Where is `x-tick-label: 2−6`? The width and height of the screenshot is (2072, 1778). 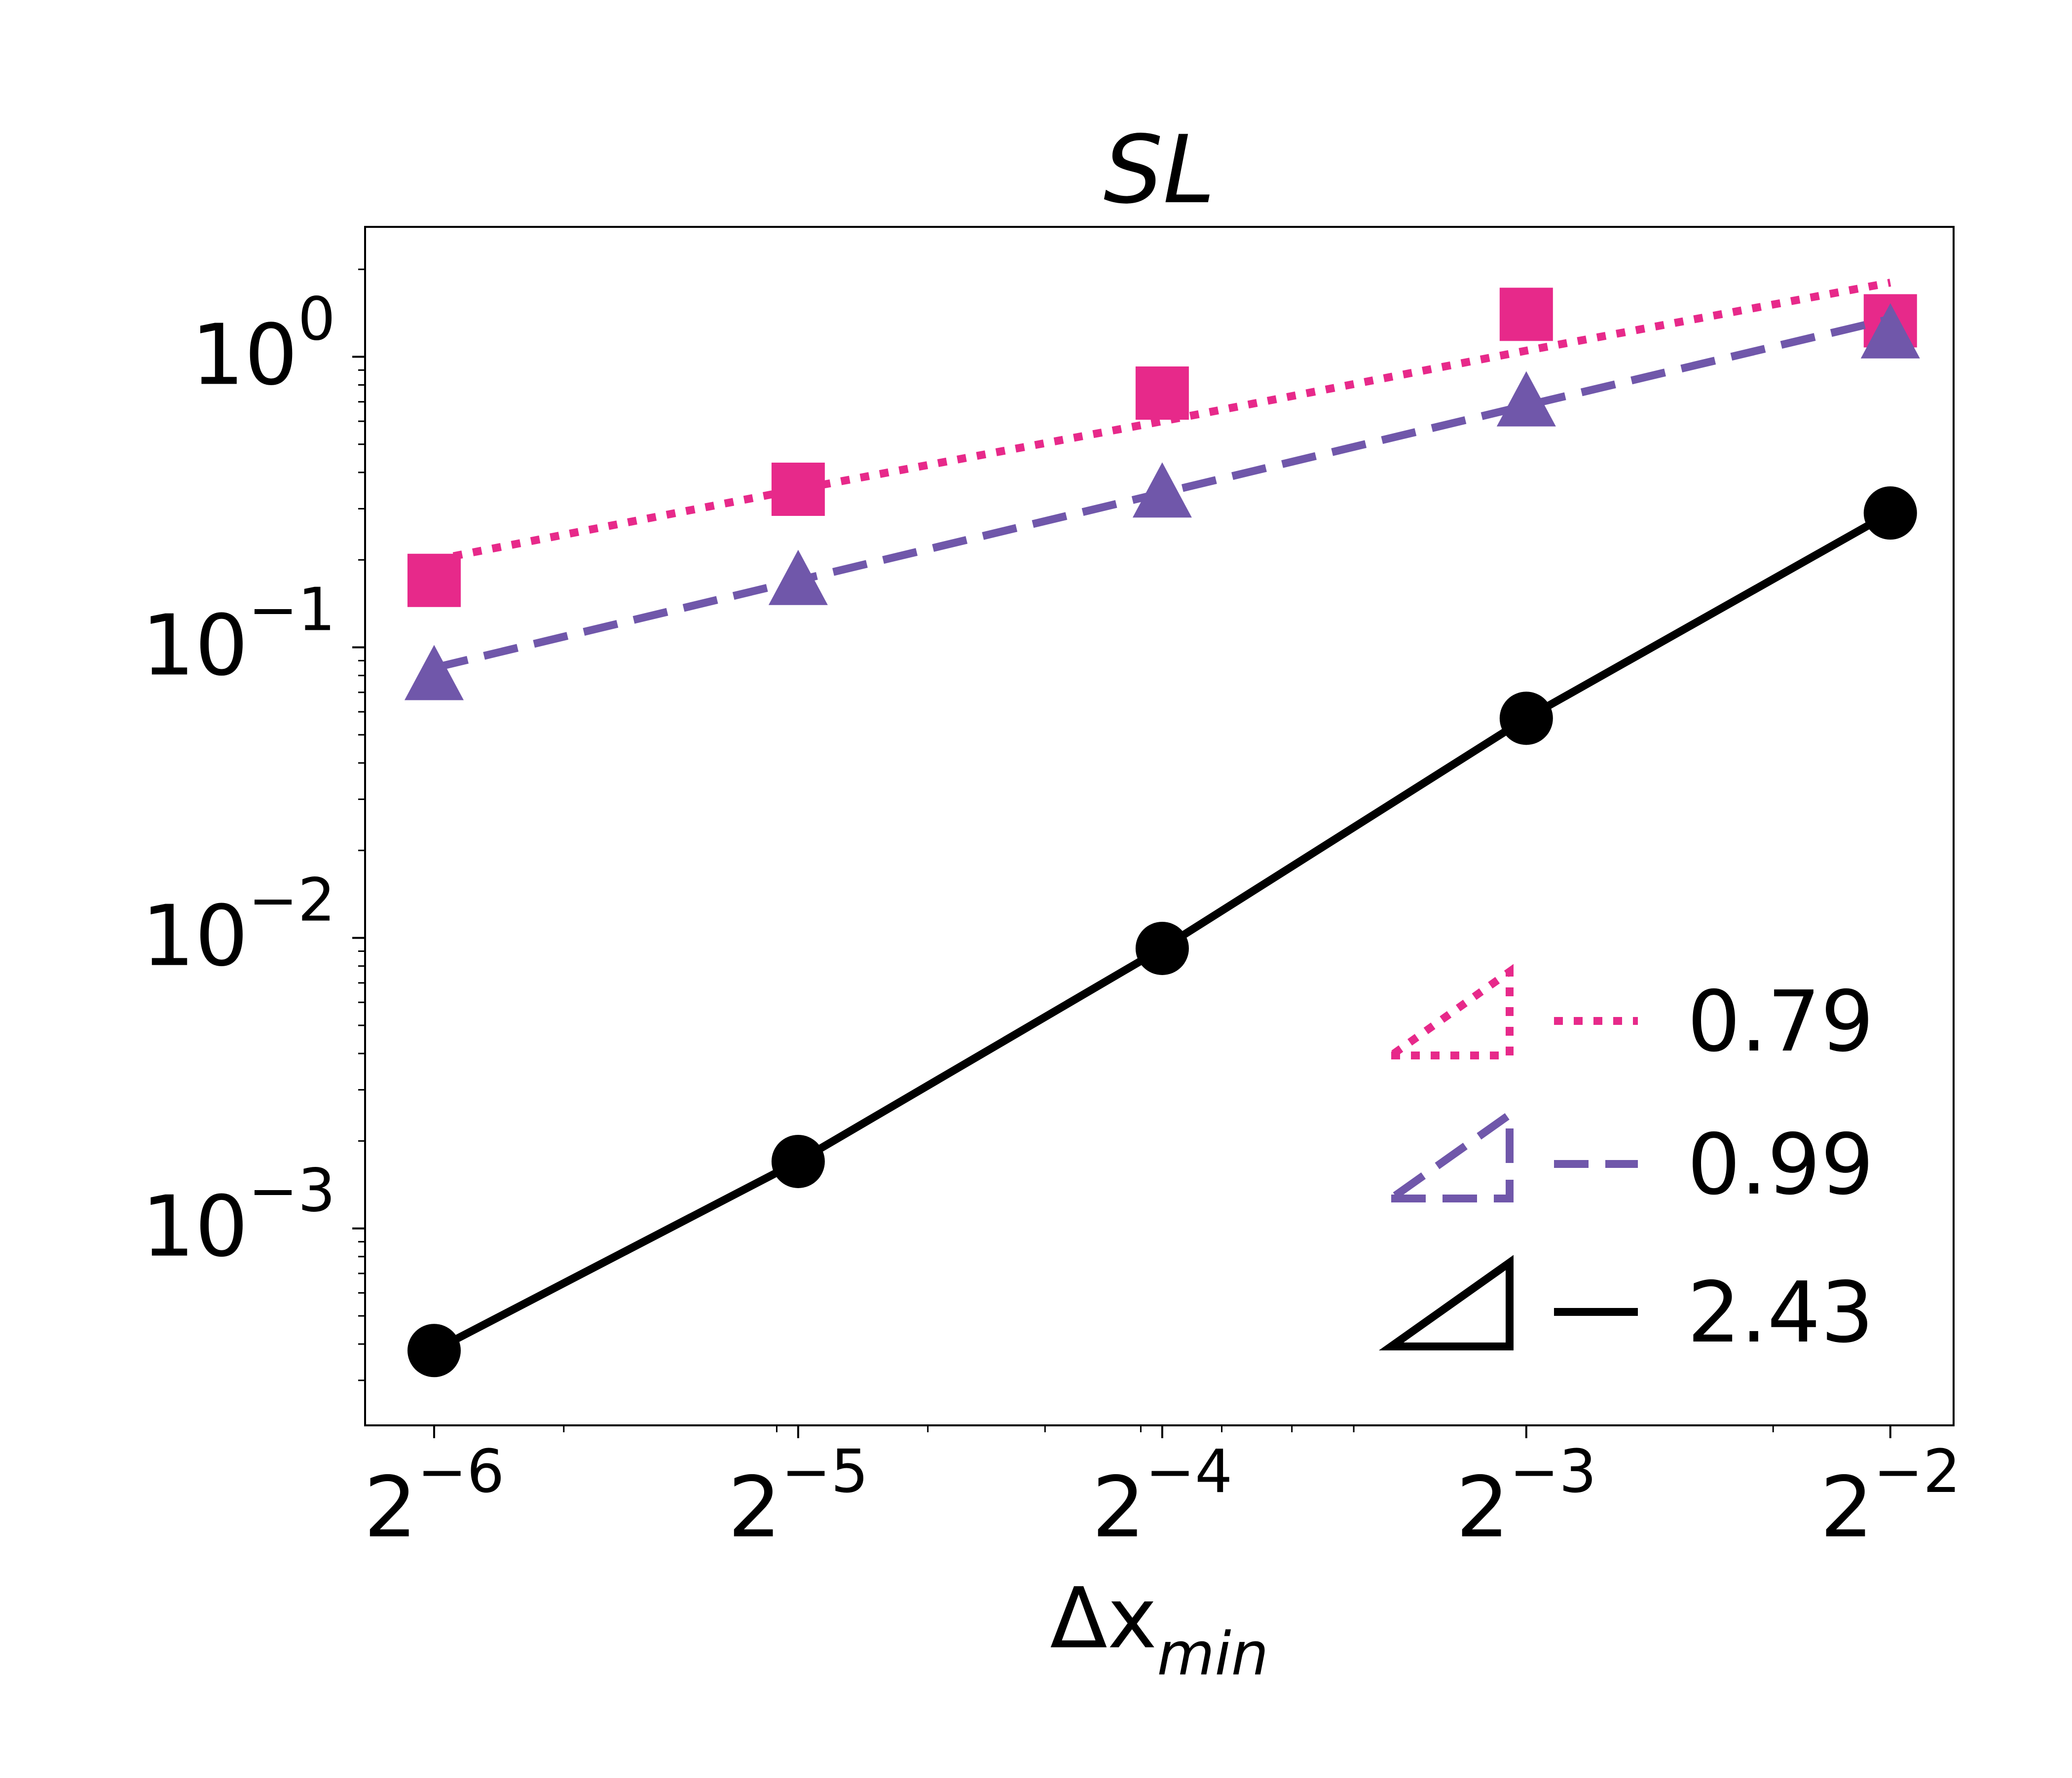
x-tick-label: 2−6 is located at coordinates (434, 1497).